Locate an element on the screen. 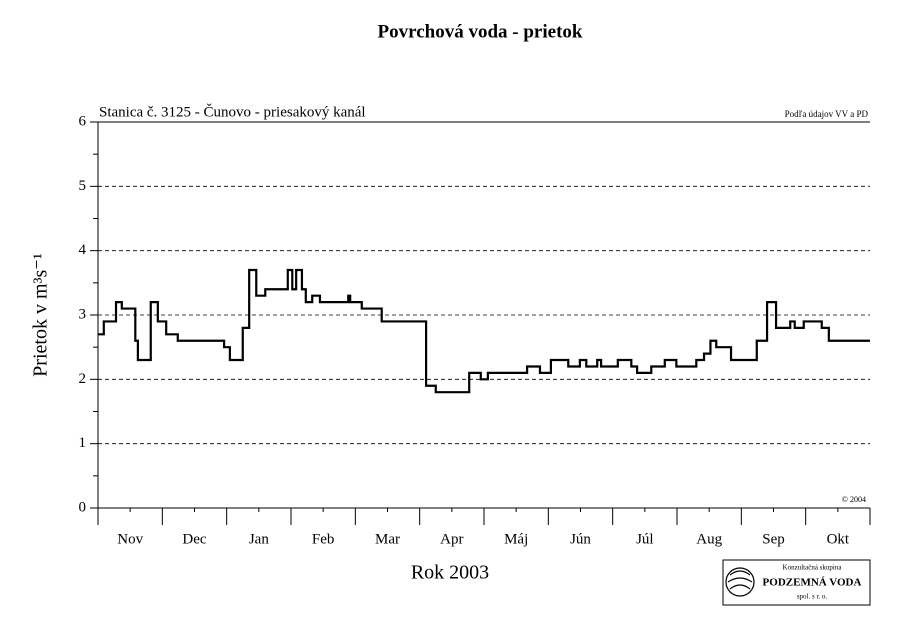  y-tick-label: 3 is located at coordinates (83, 314).